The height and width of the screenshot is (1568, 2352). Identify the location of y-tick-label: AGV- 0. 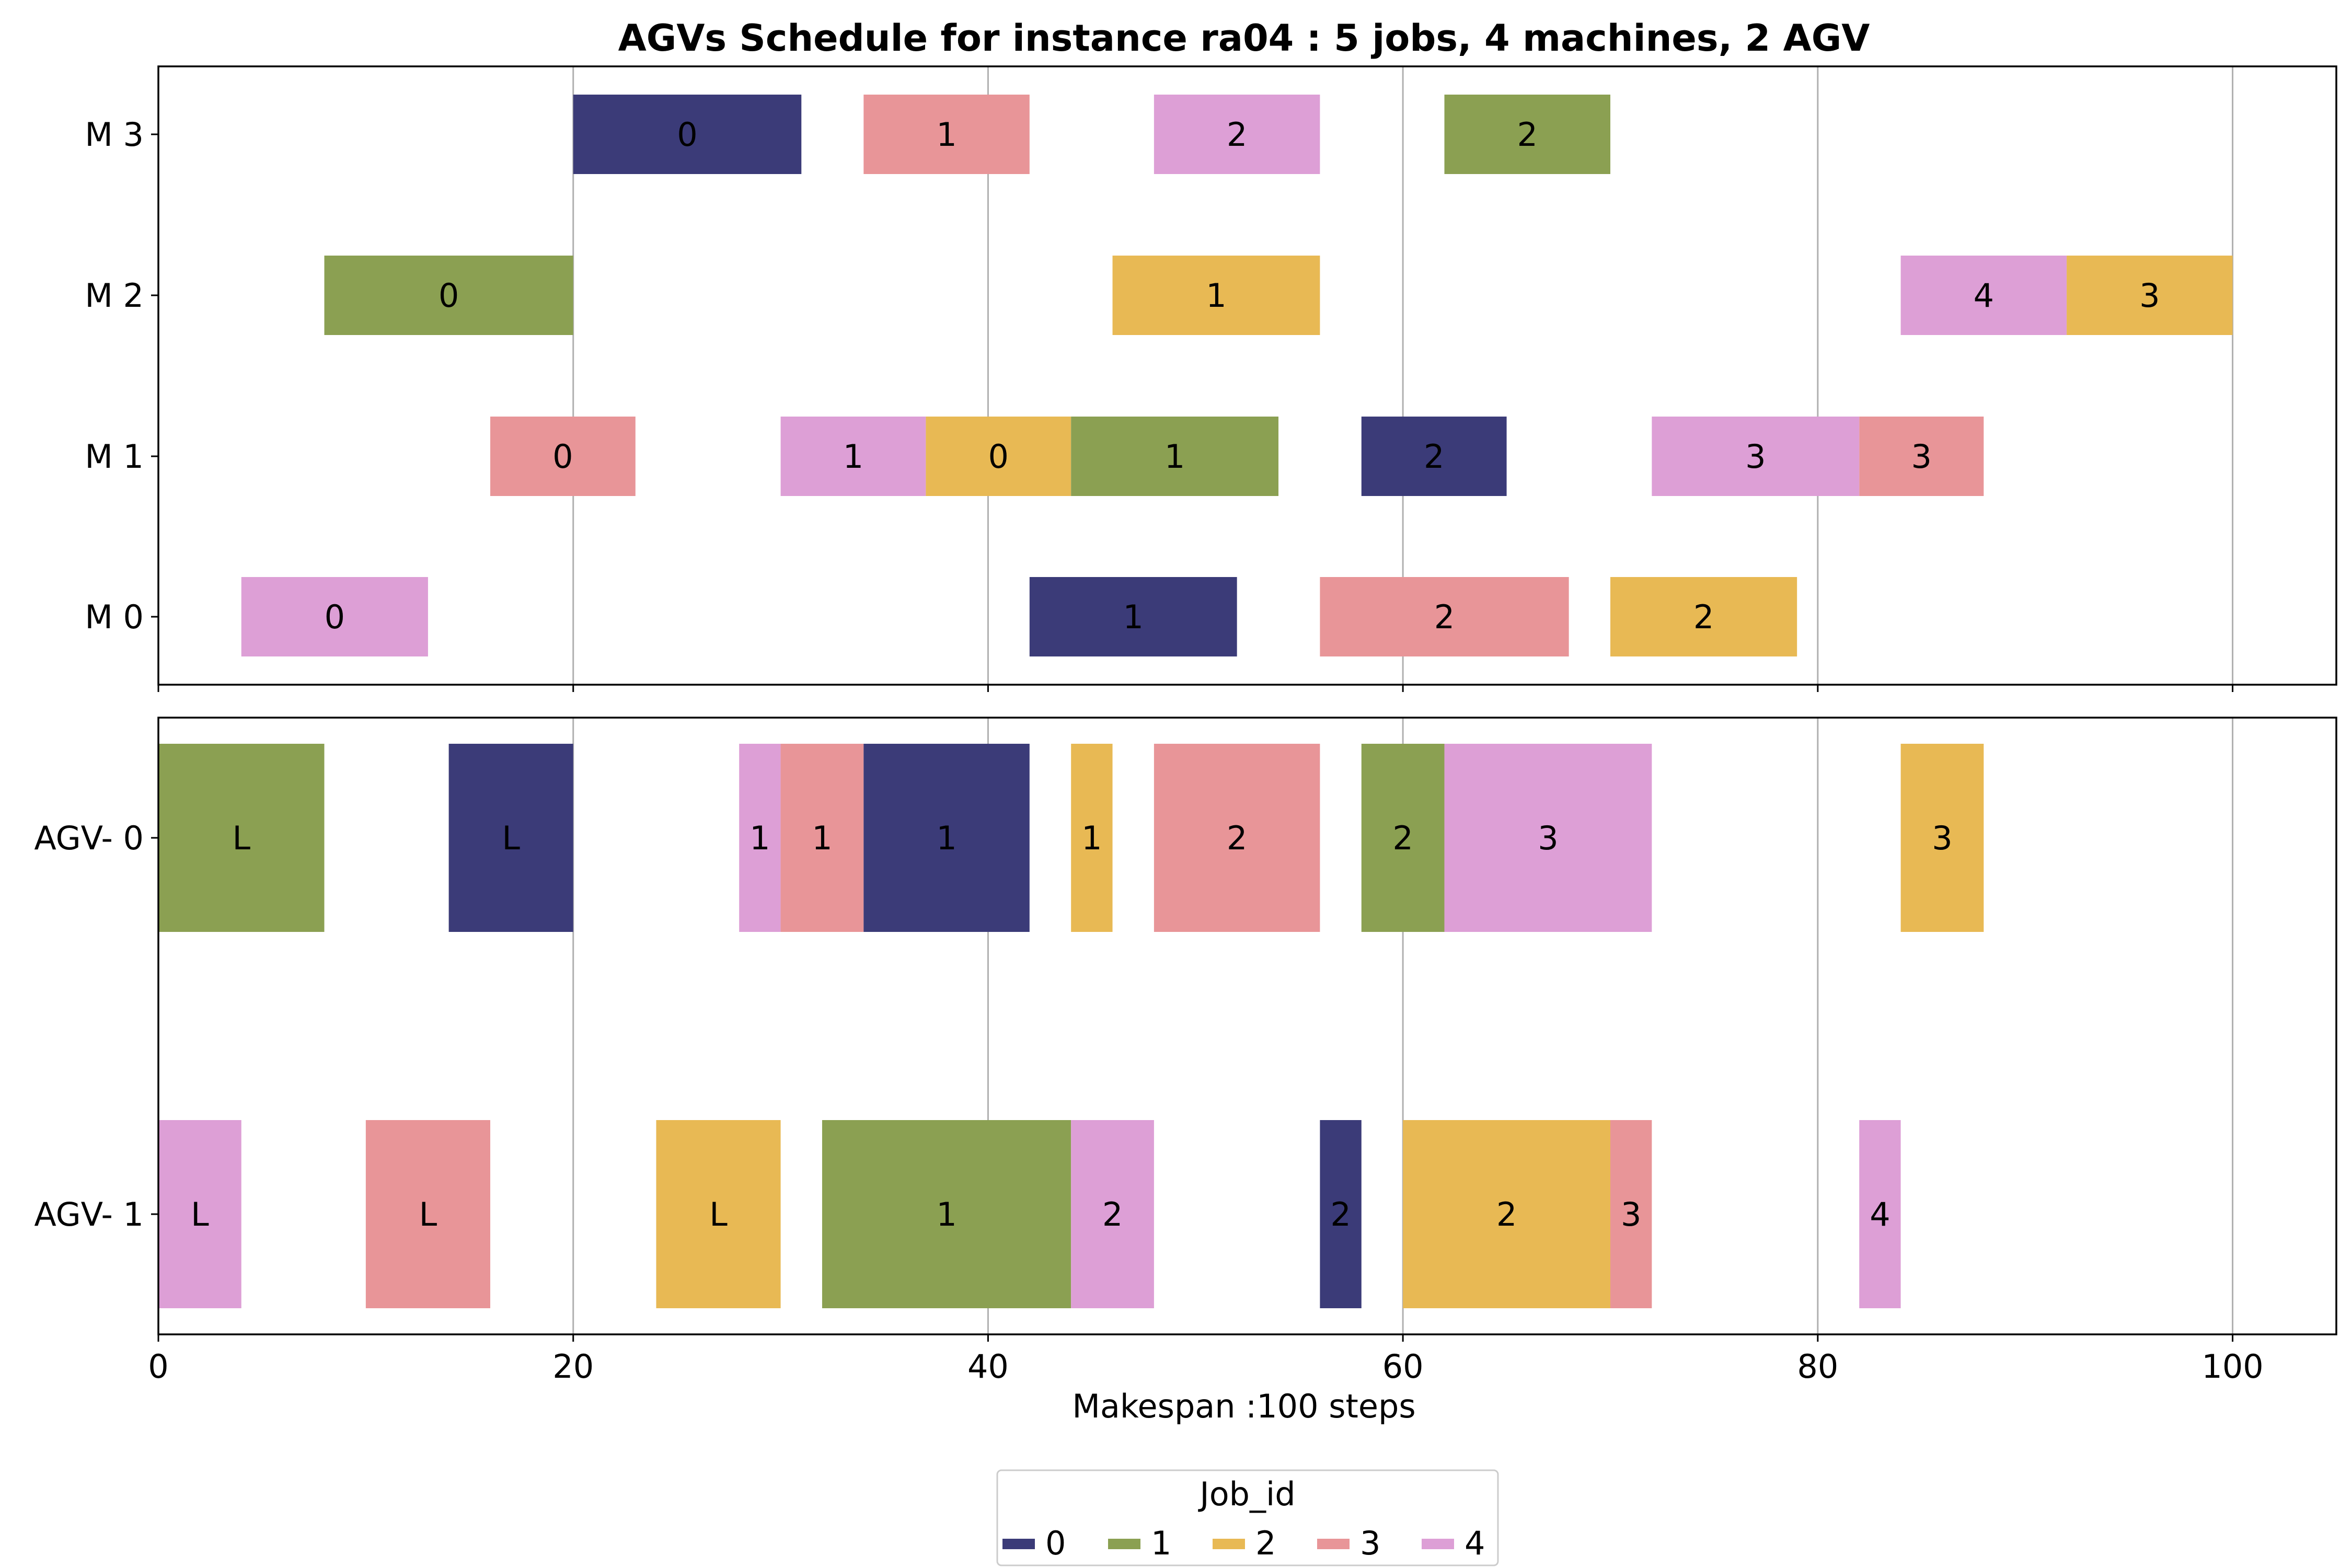
(89, 838).